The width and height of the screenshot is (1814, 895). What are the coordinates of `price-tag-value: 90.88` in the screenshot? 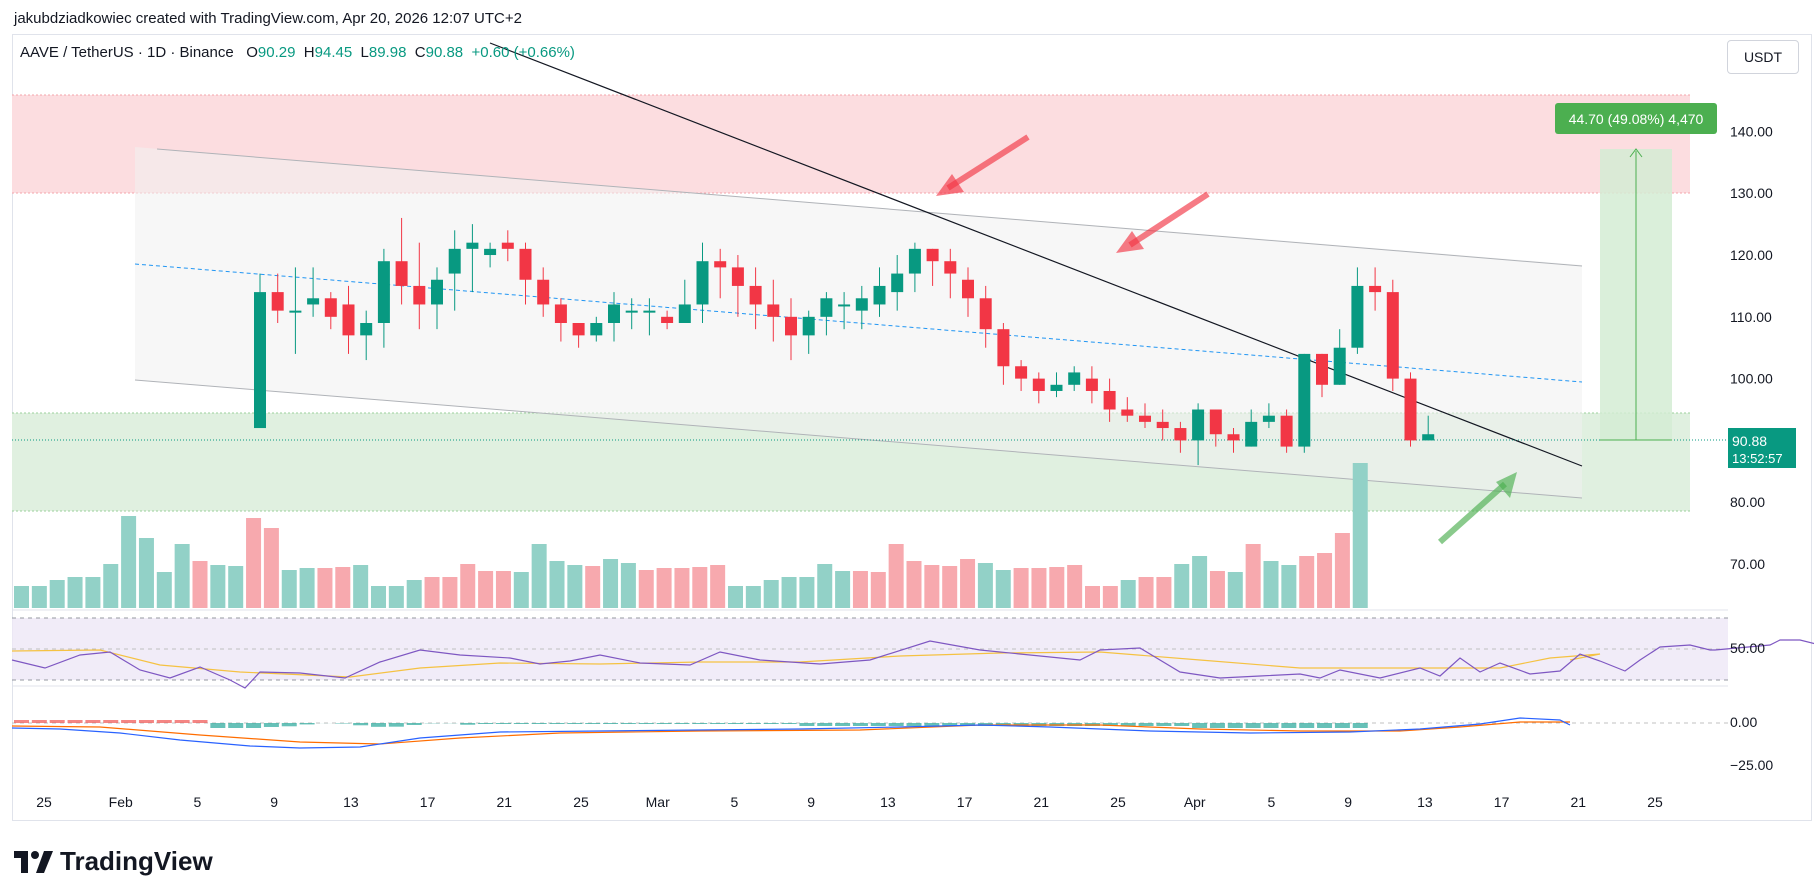 It's located at (1749, 441).